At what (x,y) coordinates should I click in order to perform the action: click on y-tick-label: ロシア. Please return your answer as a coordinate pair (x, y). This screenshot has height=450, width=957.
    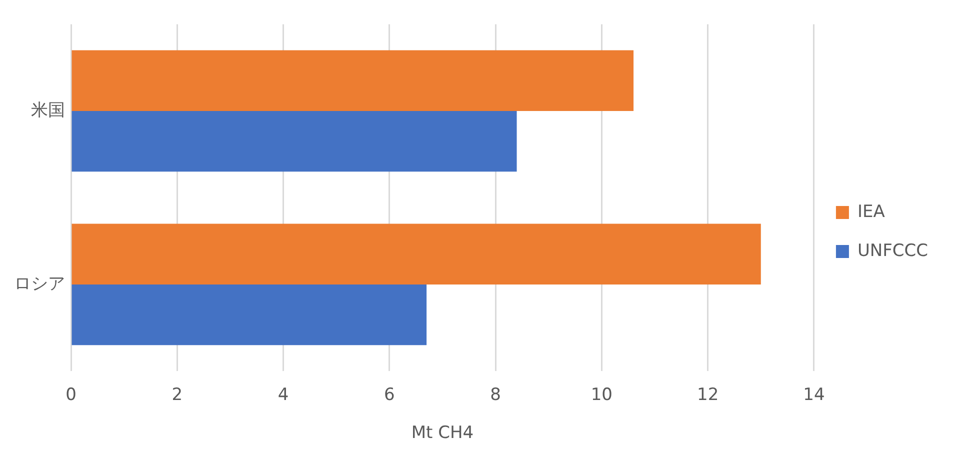
    Looking at the image, I should click on (39, 284).